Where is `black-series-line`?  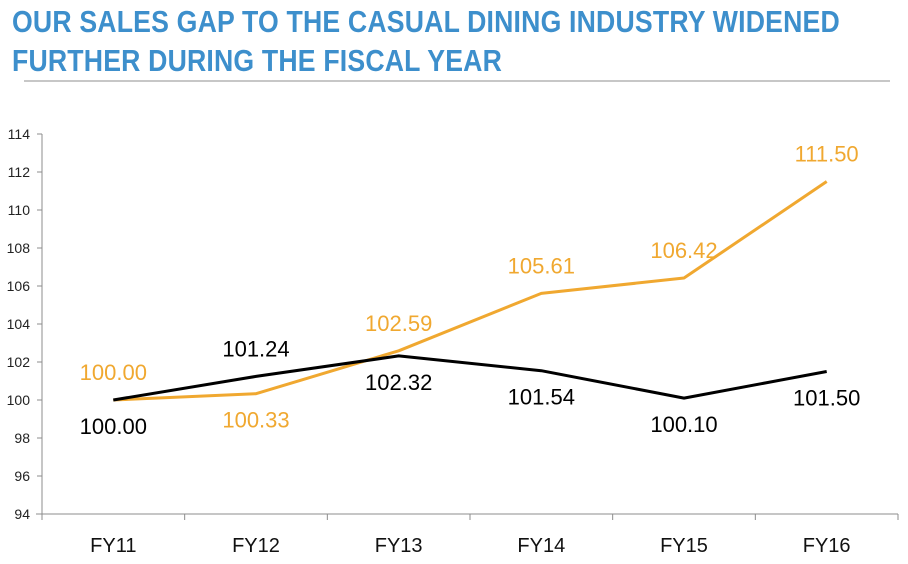 black-series-line is located at coordinates (470, 378).